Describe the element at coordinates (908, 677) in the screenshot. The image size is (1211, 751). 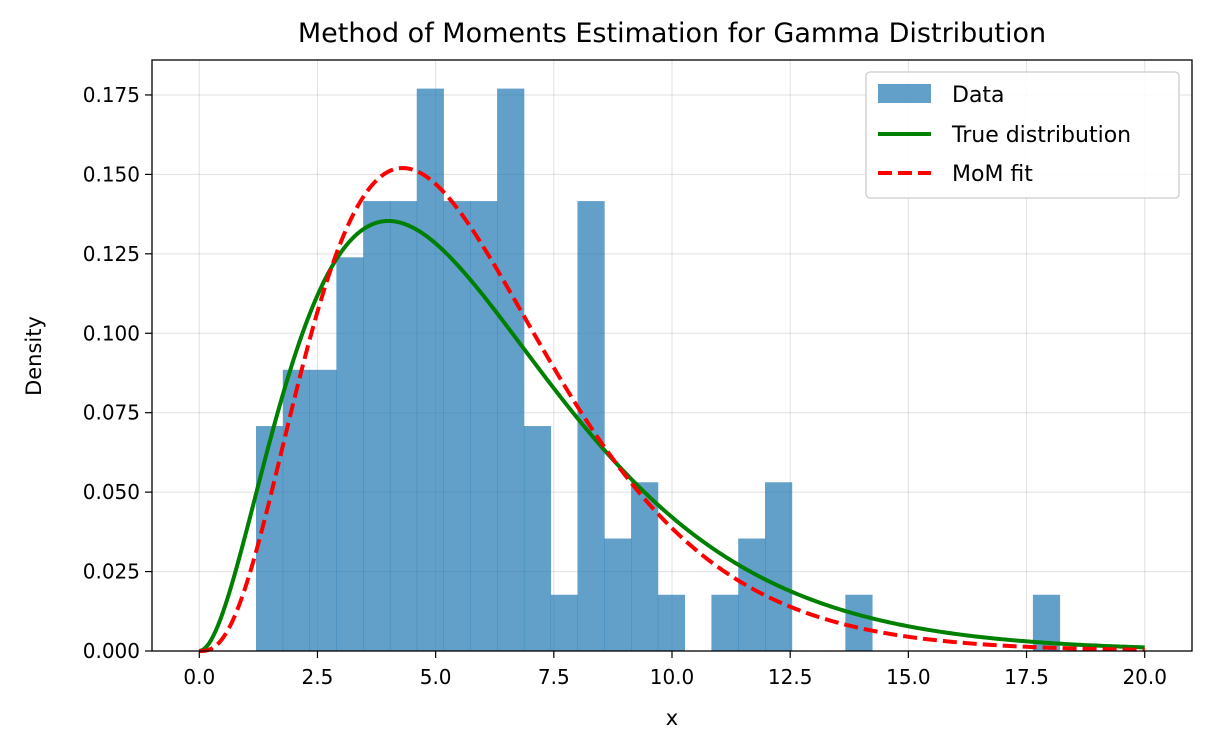
I see `x-tick-label: 15.0` at that location.